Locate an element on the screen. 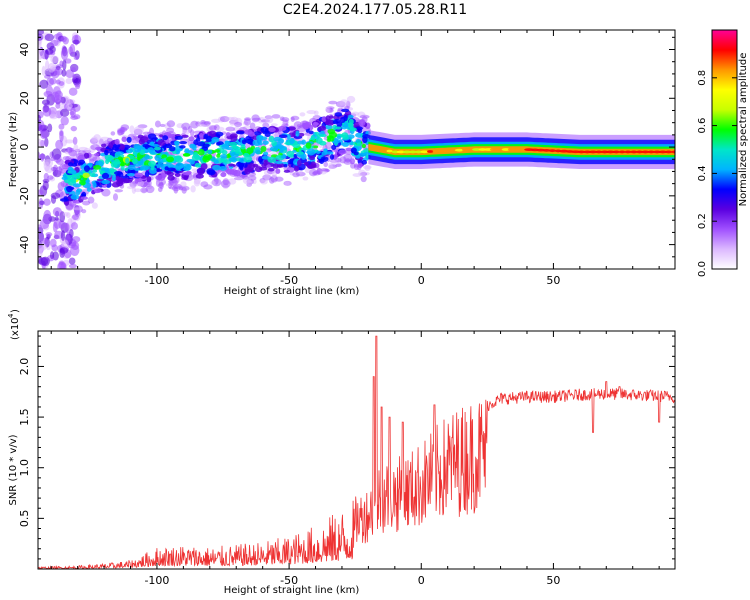  plot1-xtick-label: -50 is located at coordinates (289, 280).